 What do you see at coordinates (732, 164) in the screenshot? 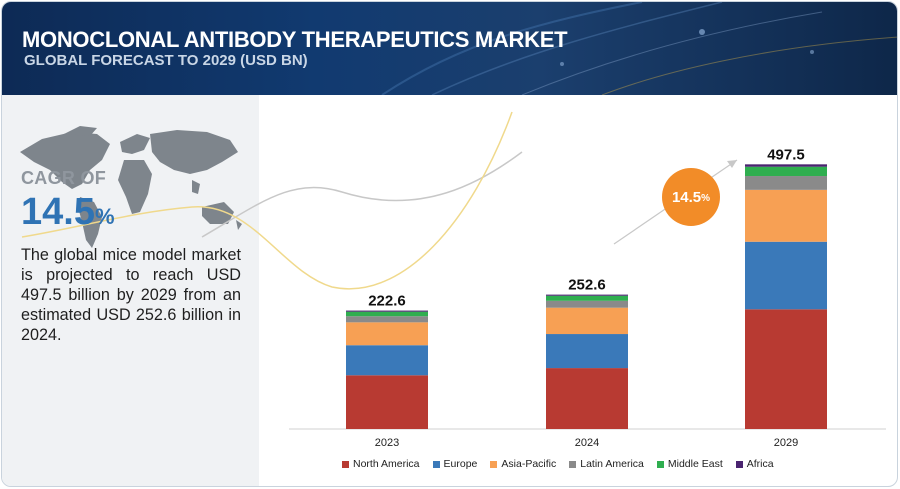
I see `growth-arrow-head` at bounding box center [732, 164].